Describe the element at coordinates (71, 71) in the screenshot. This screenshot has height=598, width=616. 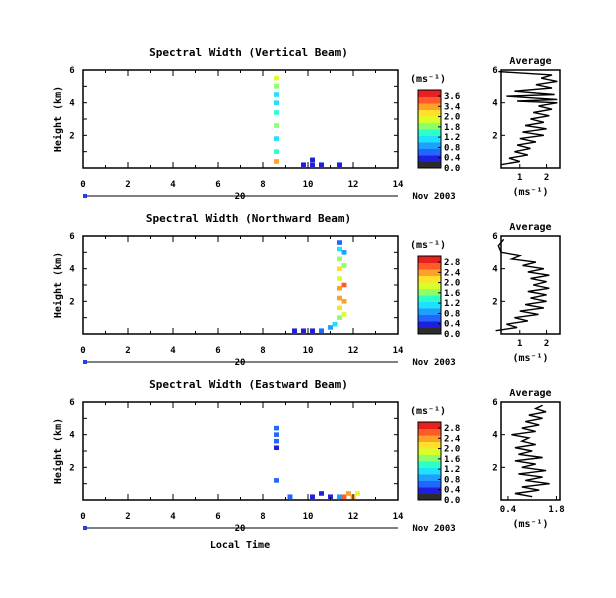
I see `y-tick-label: 6` at that location.